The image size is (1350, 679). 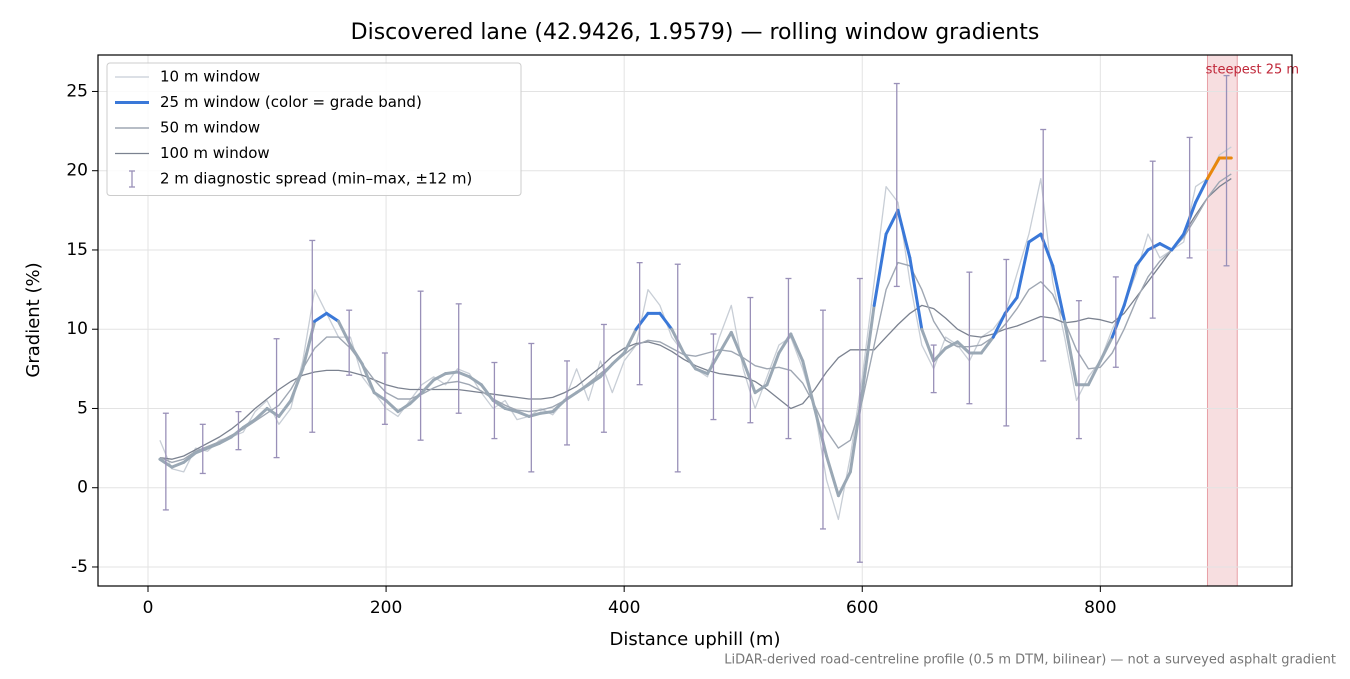 I want to click on legend-box, so click(x=314, y=129).